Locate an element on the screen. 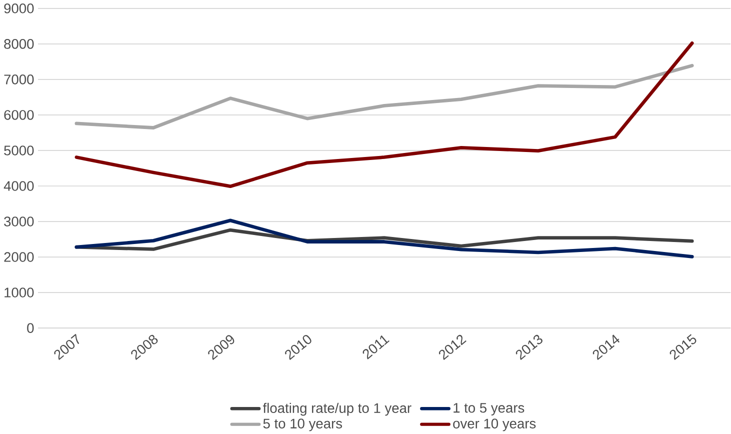 This screenshot has width=731, height=434. y-tick-label: 2000 is located at coordinates (19, 257).